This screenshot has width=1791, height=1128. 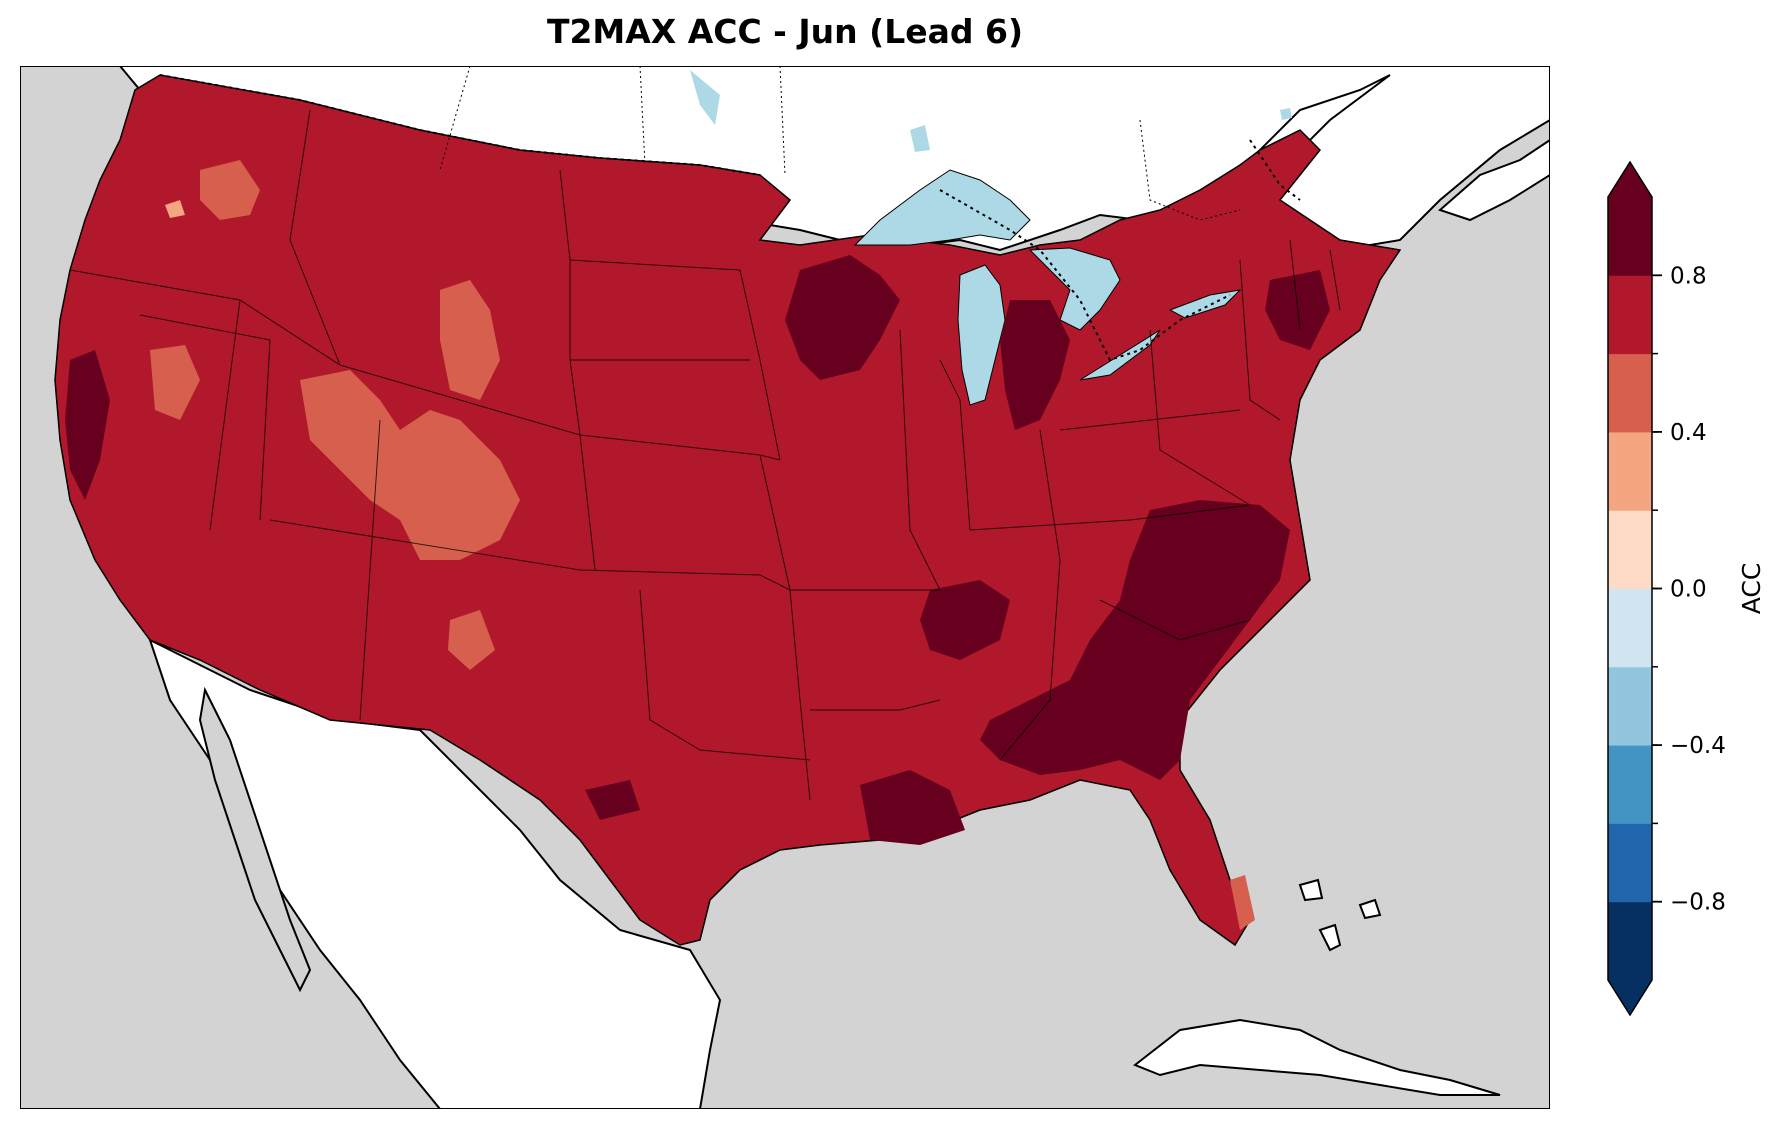 I want to click on field-mid-rockies, so click(x=410, y=465).